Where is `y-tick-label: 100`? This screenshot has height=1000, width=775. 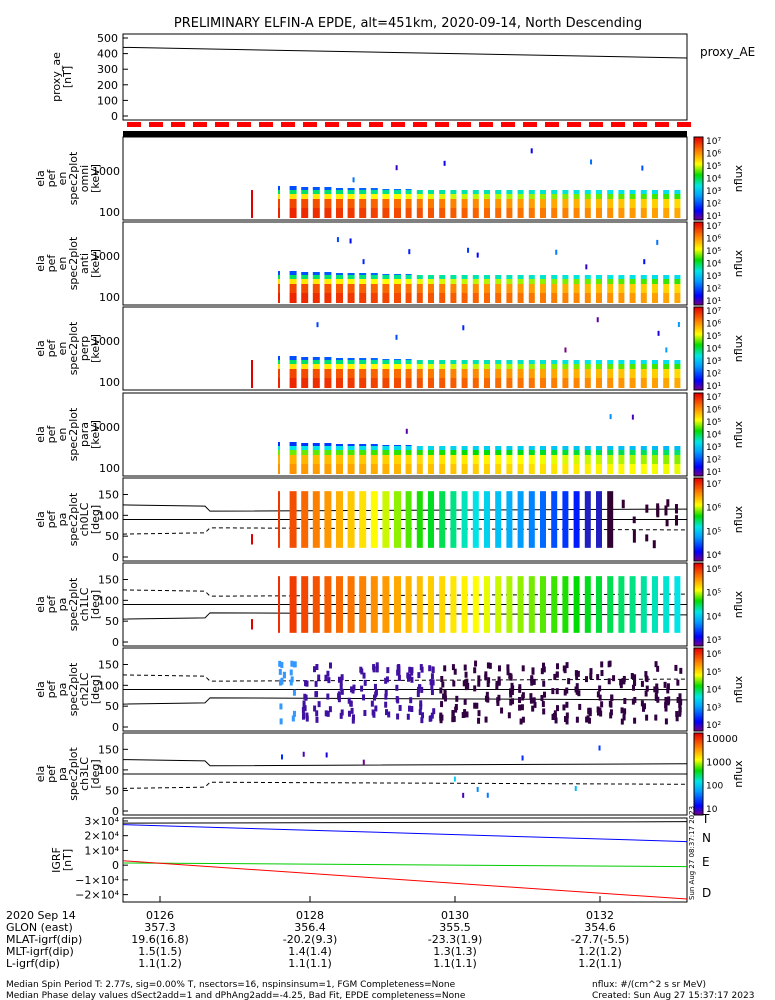 y-tick-label: 100 is located at coordinates (108, 685).